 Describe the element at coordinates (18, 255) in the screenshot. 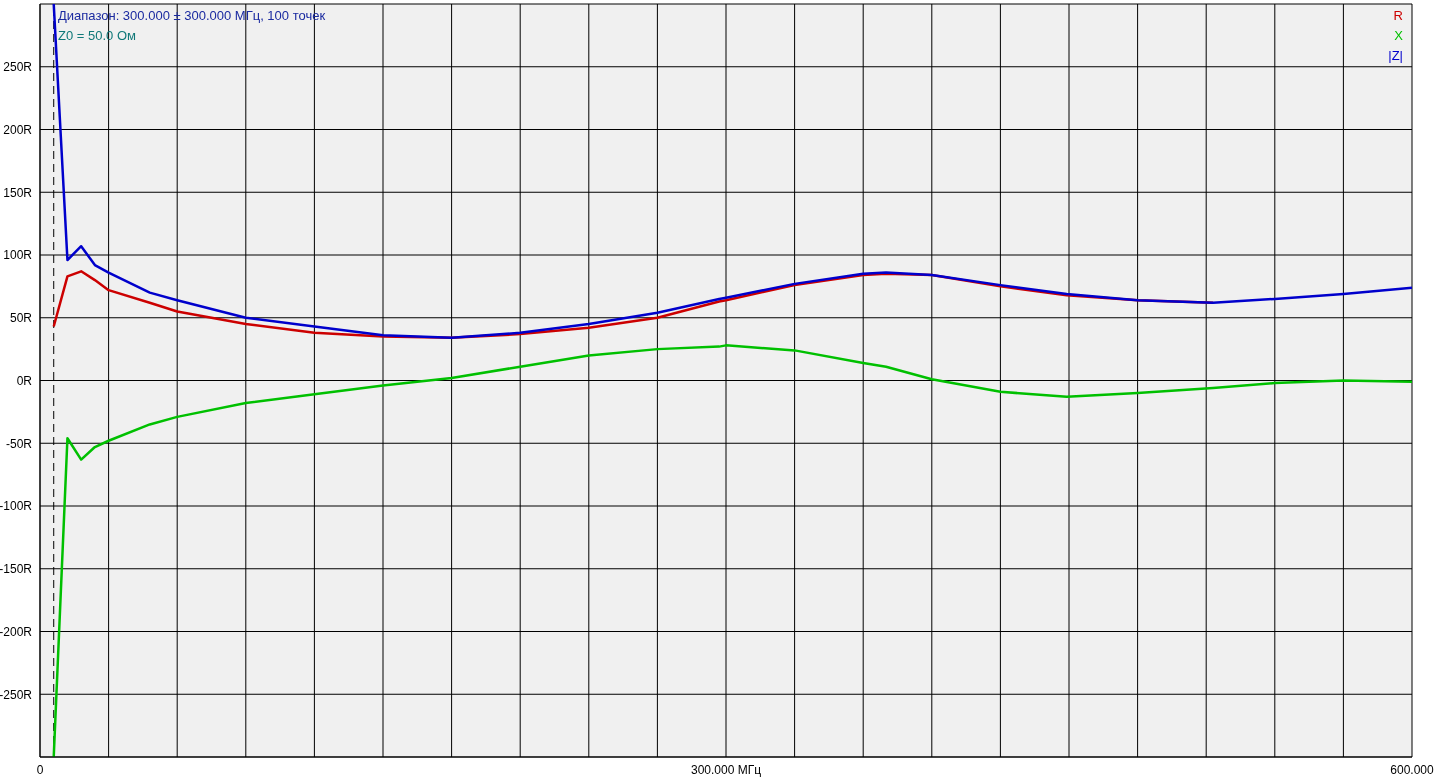

I see `y-tick-label: 100R` at that location.